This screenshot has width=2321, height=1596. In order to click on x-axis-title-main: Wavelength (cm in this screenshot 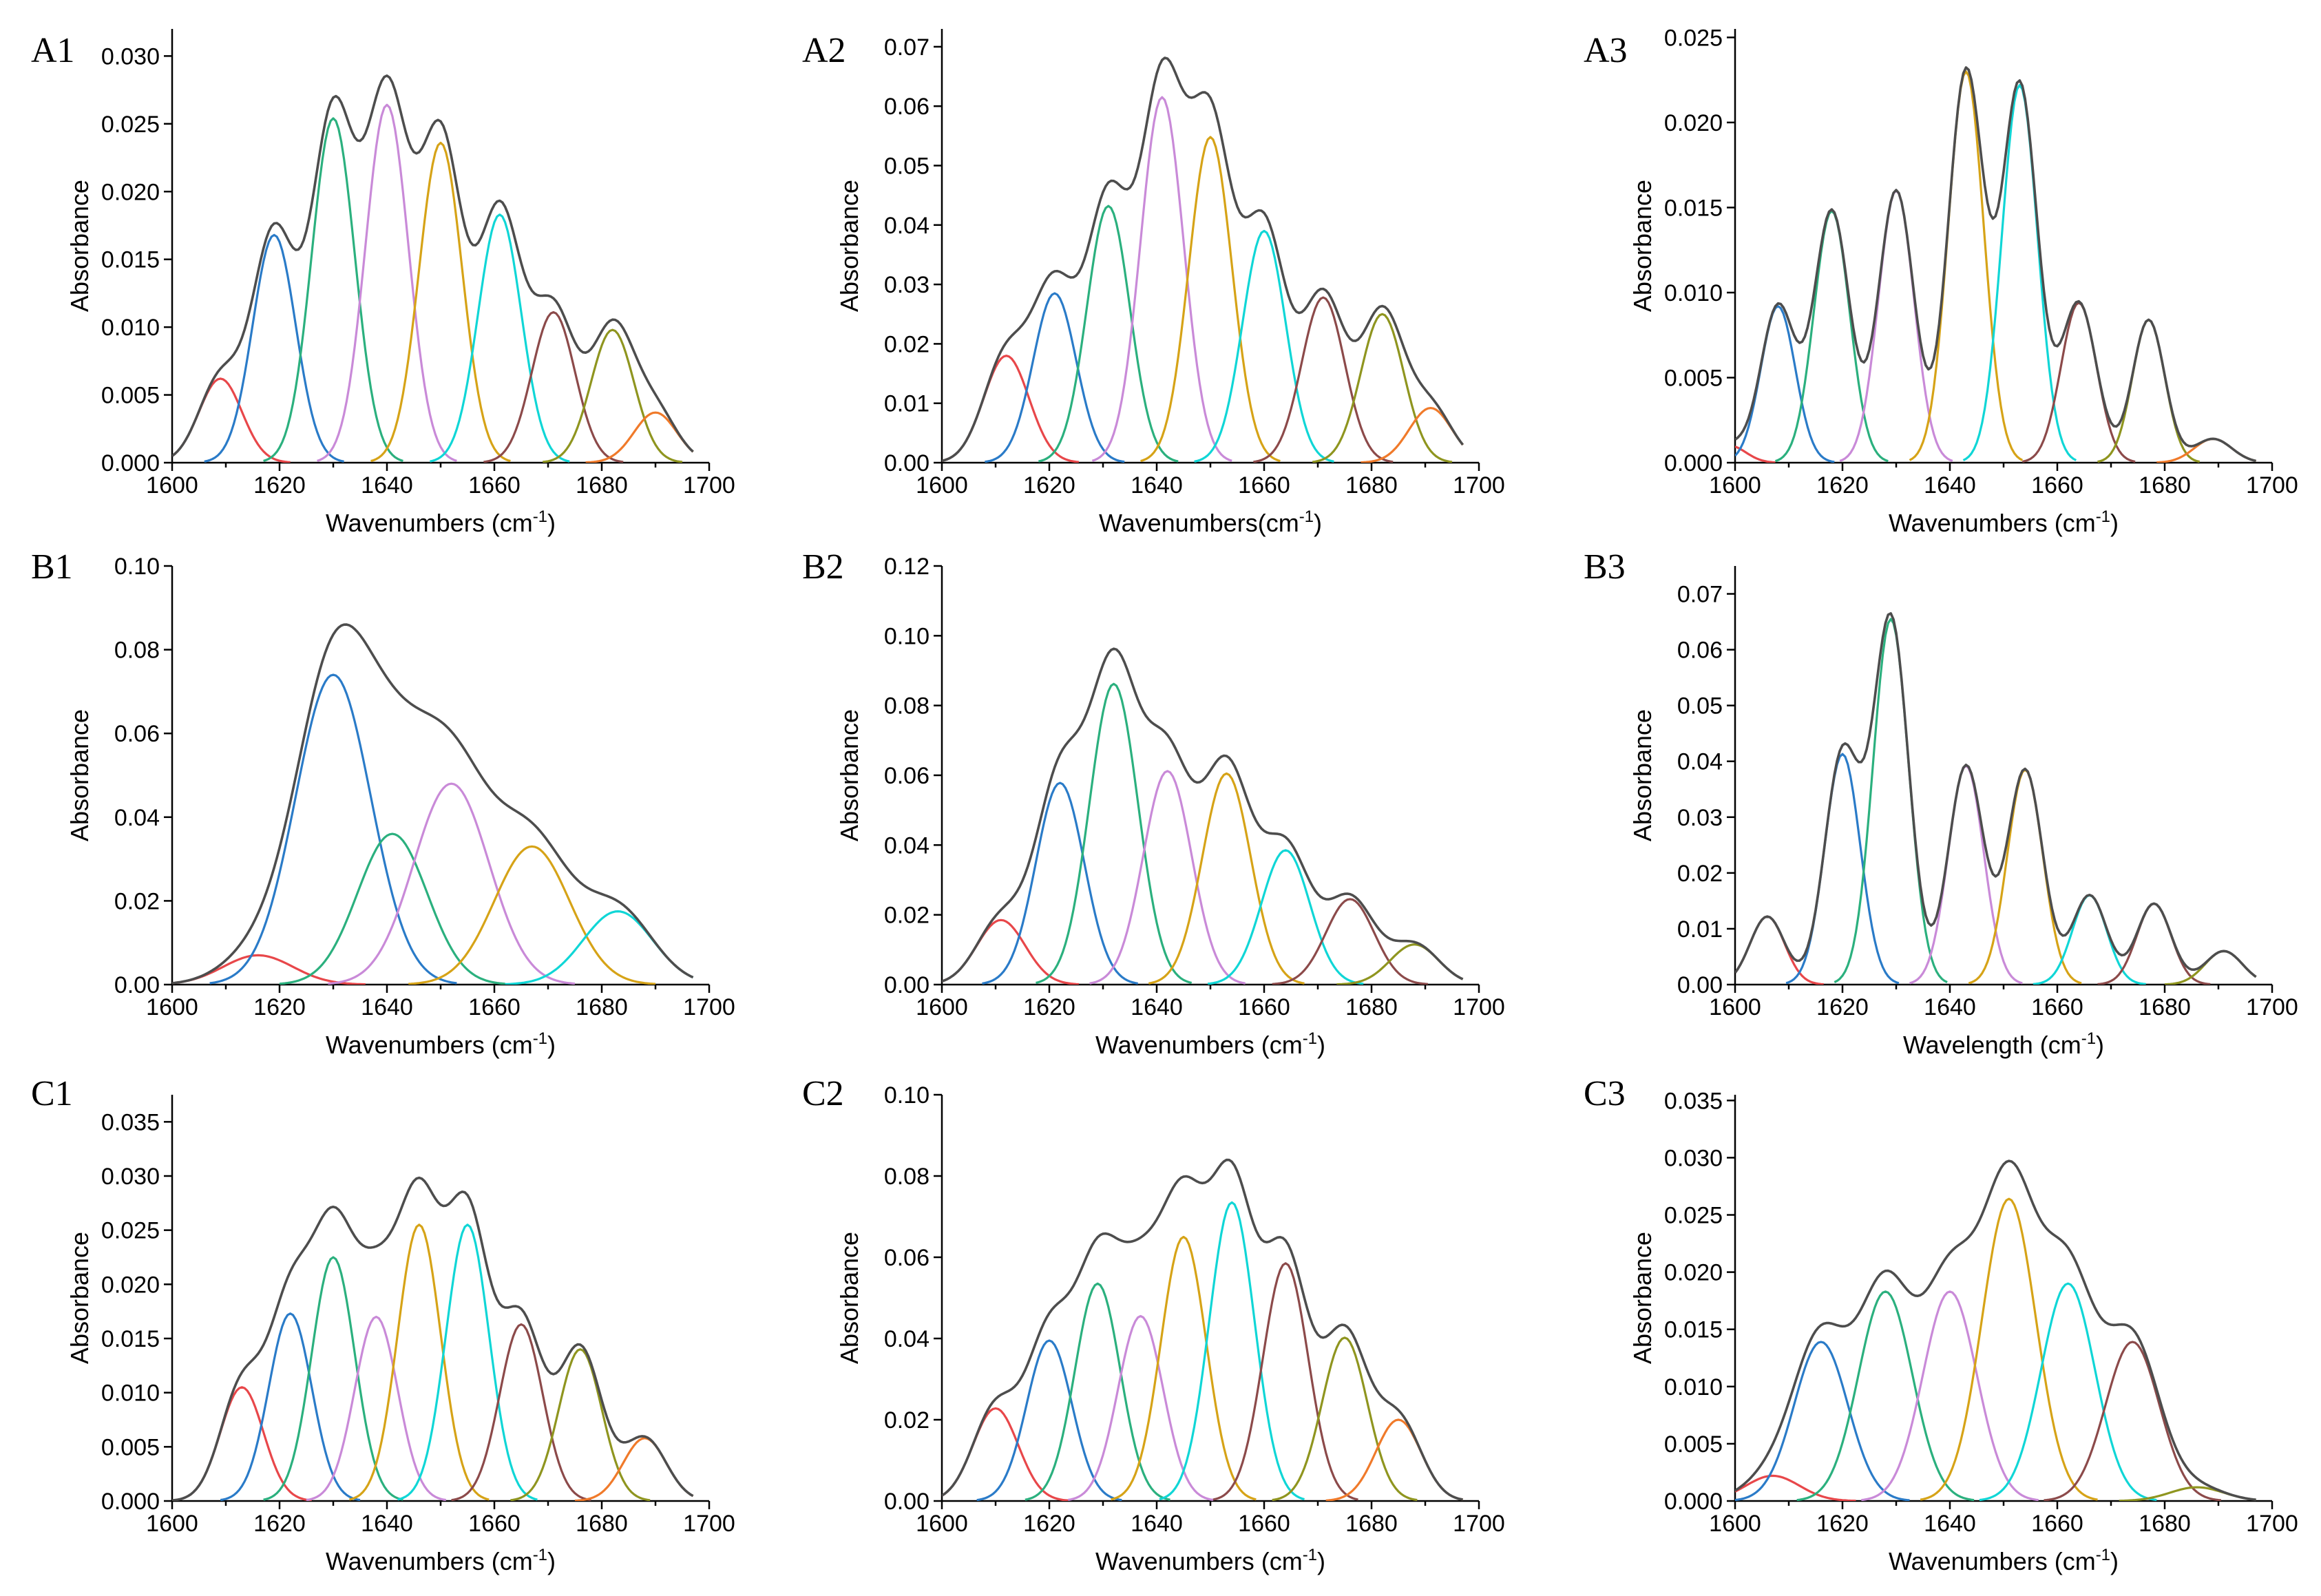, I will do `click(1992, 1045)`.